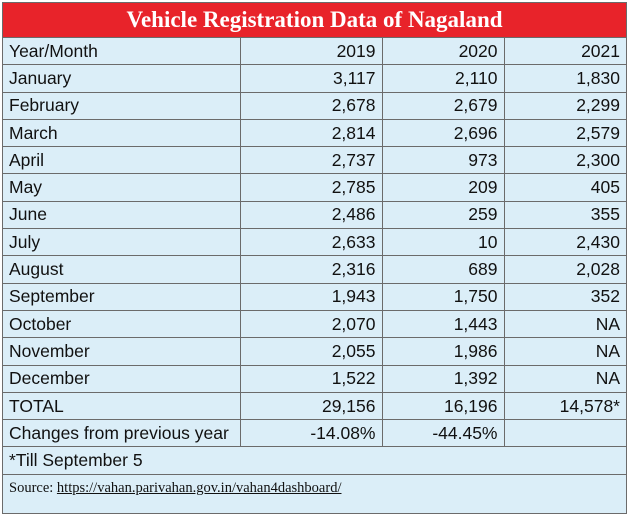 The height and width of the screenshot is (516, 629). What do you see at coordinates (443, 269) in the screenshot?
I see `value-cell: 689` at bounding box center [443, 269].